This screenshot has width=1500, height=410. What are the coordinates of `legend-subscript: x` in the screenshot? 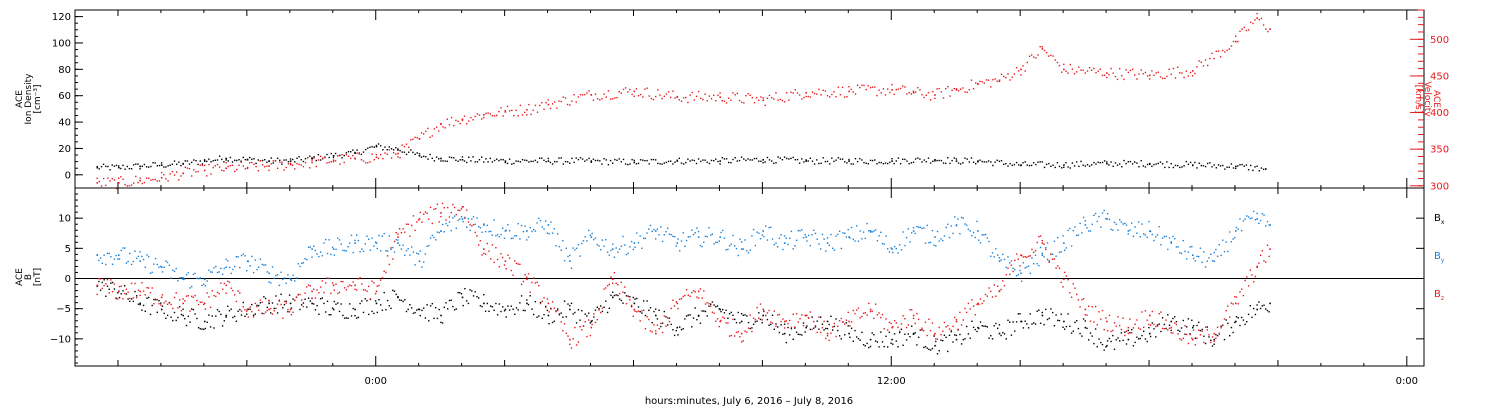 It's located at (1443, 222).